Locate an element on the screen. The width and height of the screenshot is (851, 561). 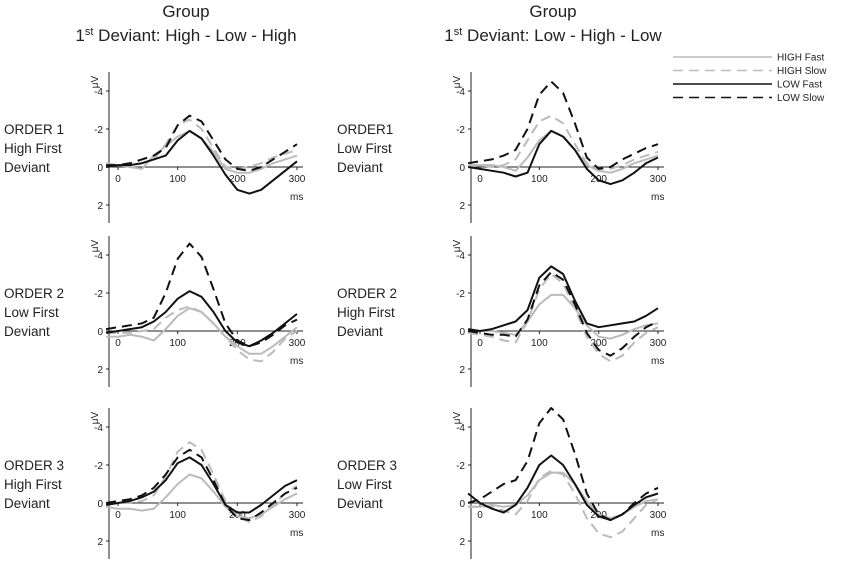
legend-label-low-slow: LOW Slow is located at coordinates (801, 98).